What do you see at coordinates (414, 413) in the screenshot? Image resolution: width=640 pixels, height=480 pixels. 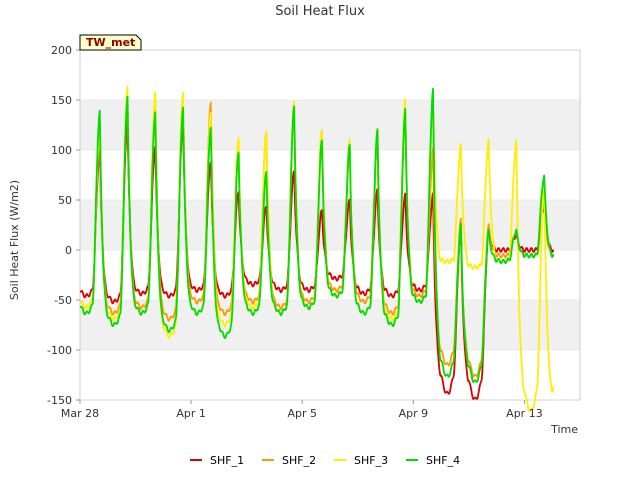 I see `x-tick-label-3: Apr 9` at bounding box center [414, 413].